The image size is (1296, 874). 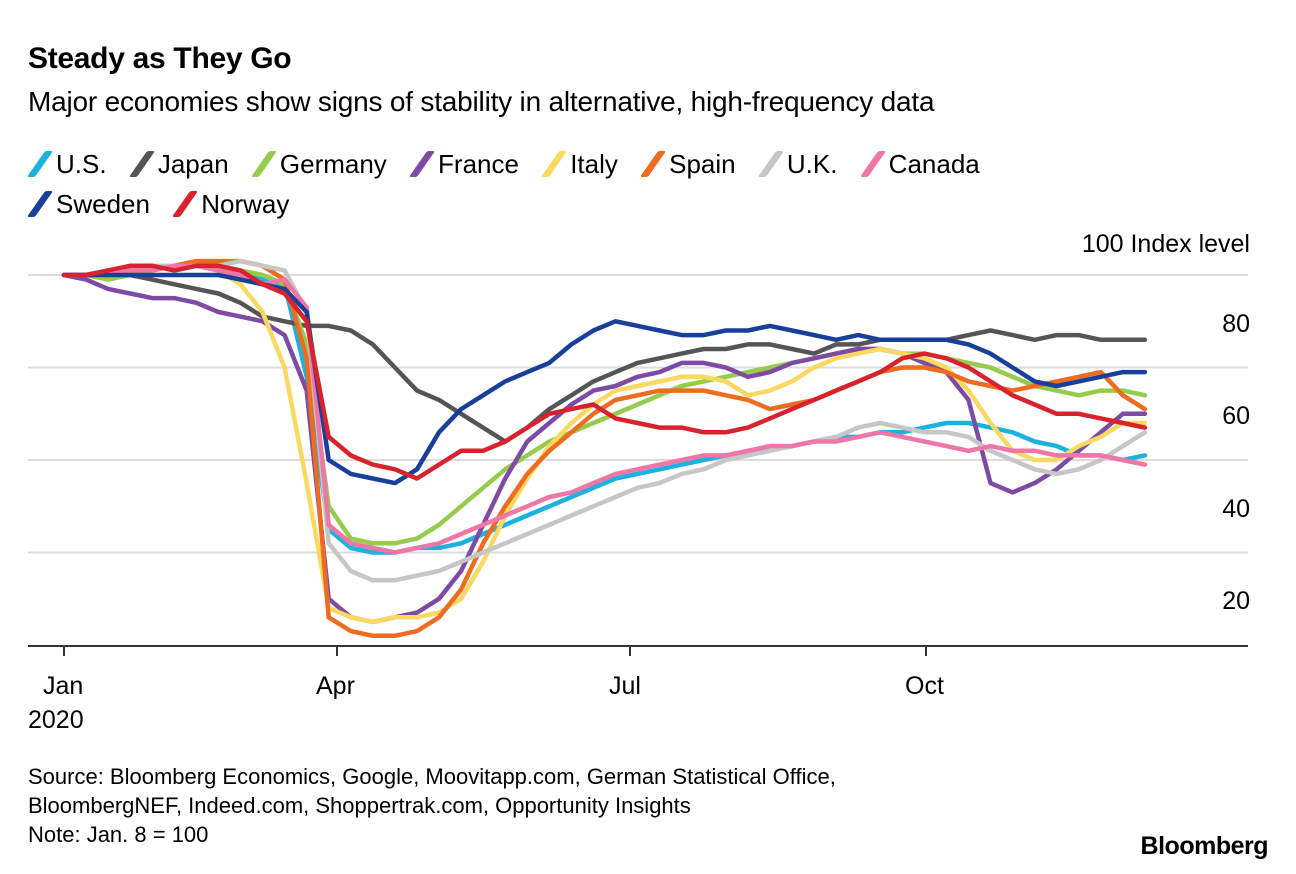 I want to click on legend-label-canada: Canada, so click(x=934, y=164).